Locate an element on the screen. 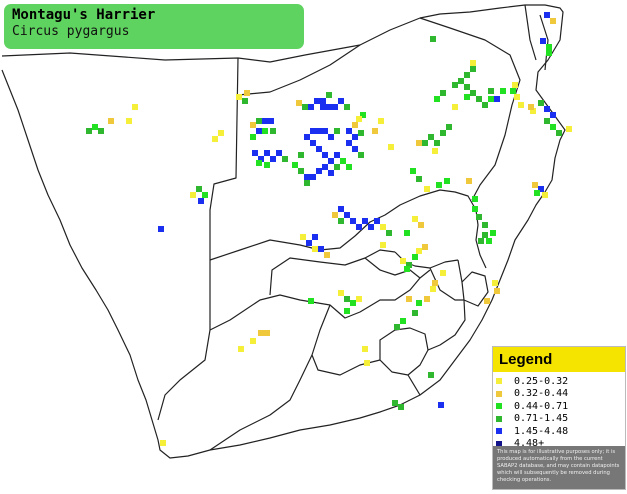 This screenshot has width=627, height=494. border-botswana-zimbabwe is located at coordinates (299, 70).